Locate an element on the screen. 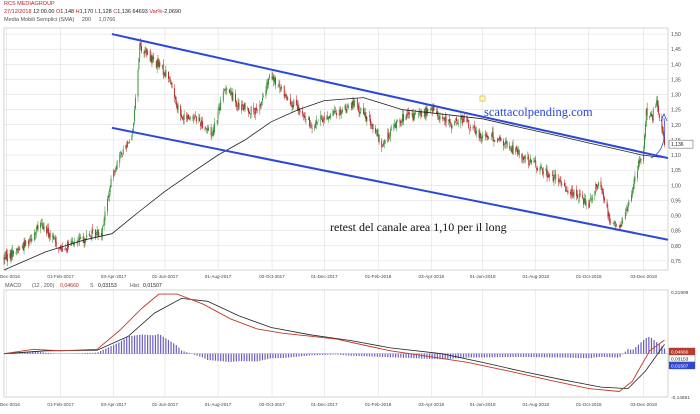 This screenshot has height=414, width=700. price-xtick-label: 01-Oct-2018 is located at coordinates (589, 276).